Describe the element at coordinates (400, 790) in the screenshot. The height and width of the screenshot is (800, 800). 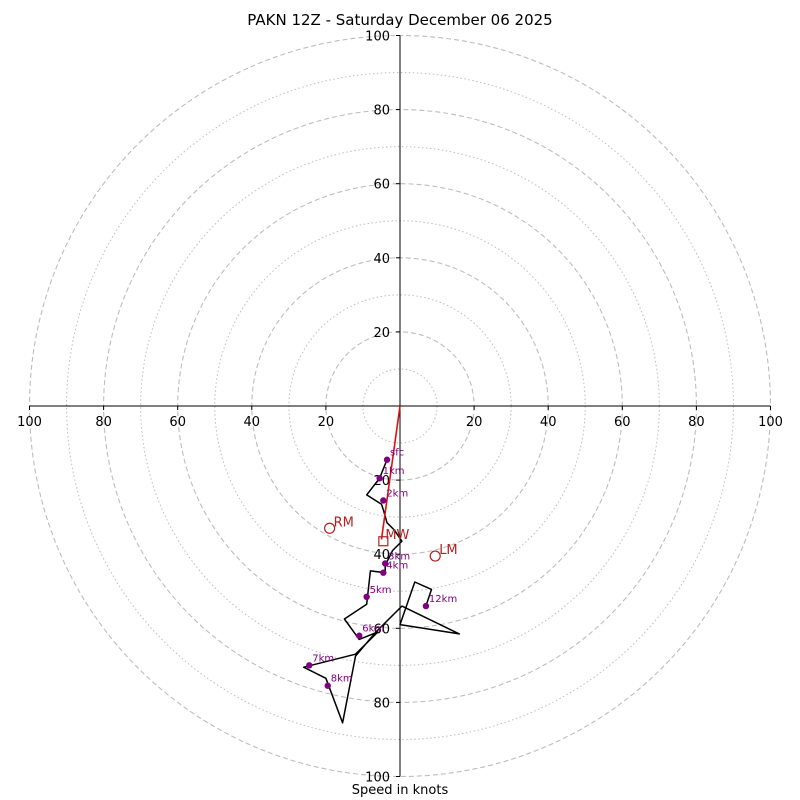
I see `x-axis-label: Speed in knots` at that location.